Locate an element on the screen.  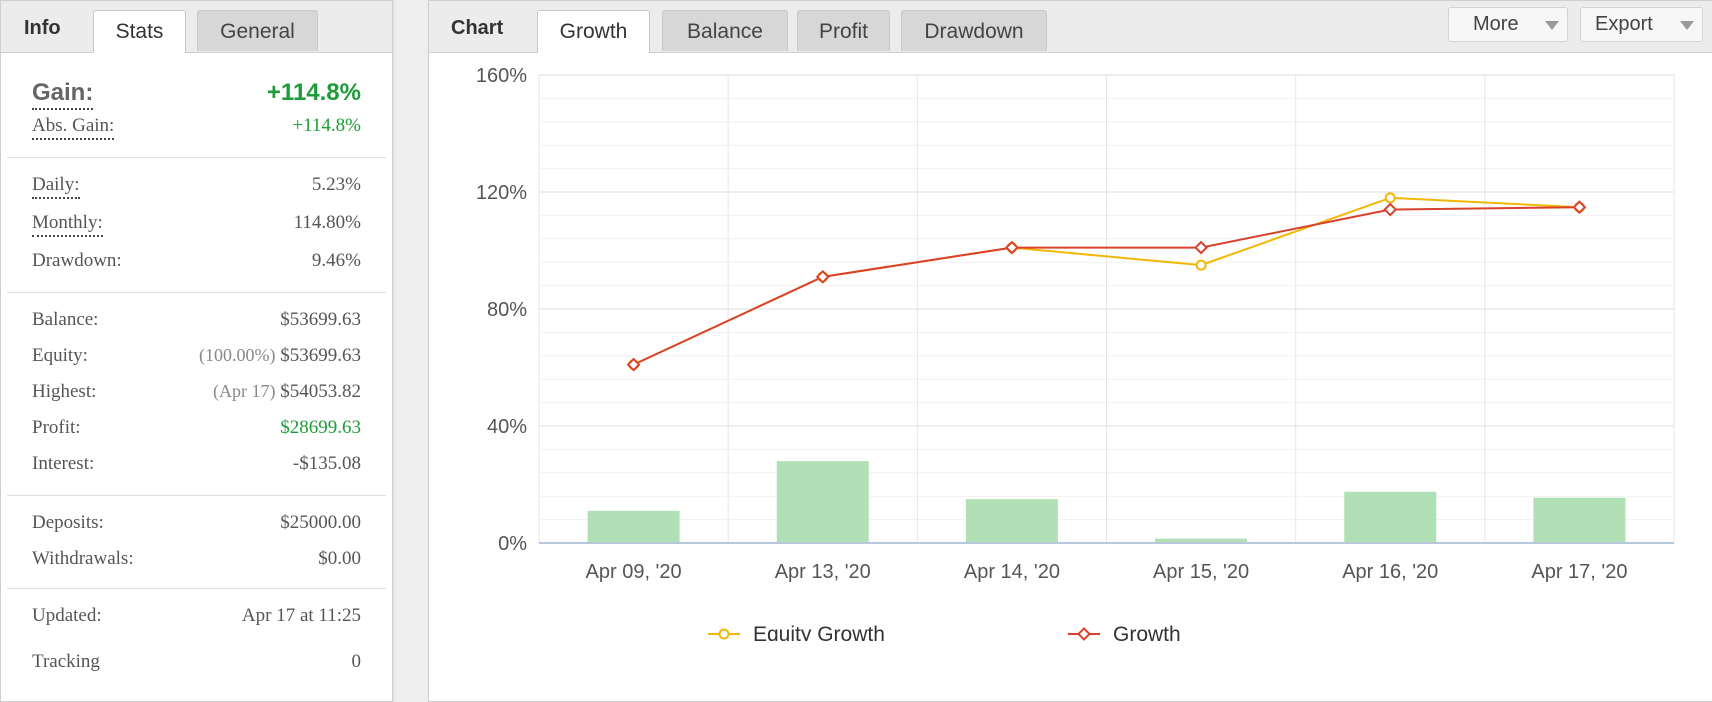
stats-tabbar: Info Stats General is located at coordinates (196, 27).